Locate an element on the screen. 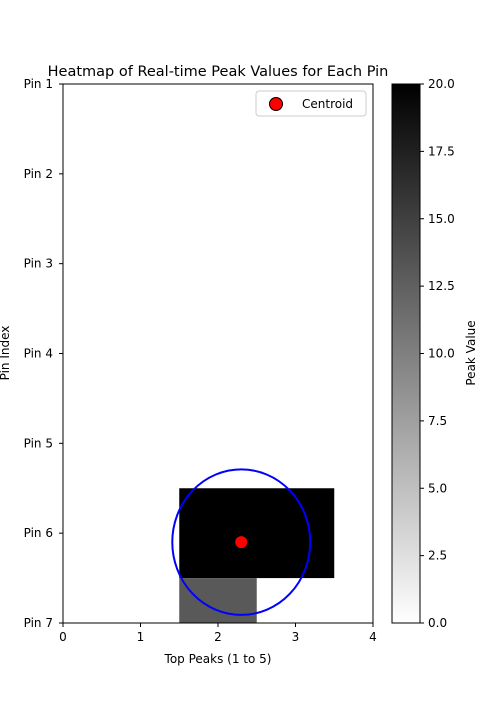 The width and height of the screenshot is (500, 704). centroid-circle is located at coordinates (241, 542).